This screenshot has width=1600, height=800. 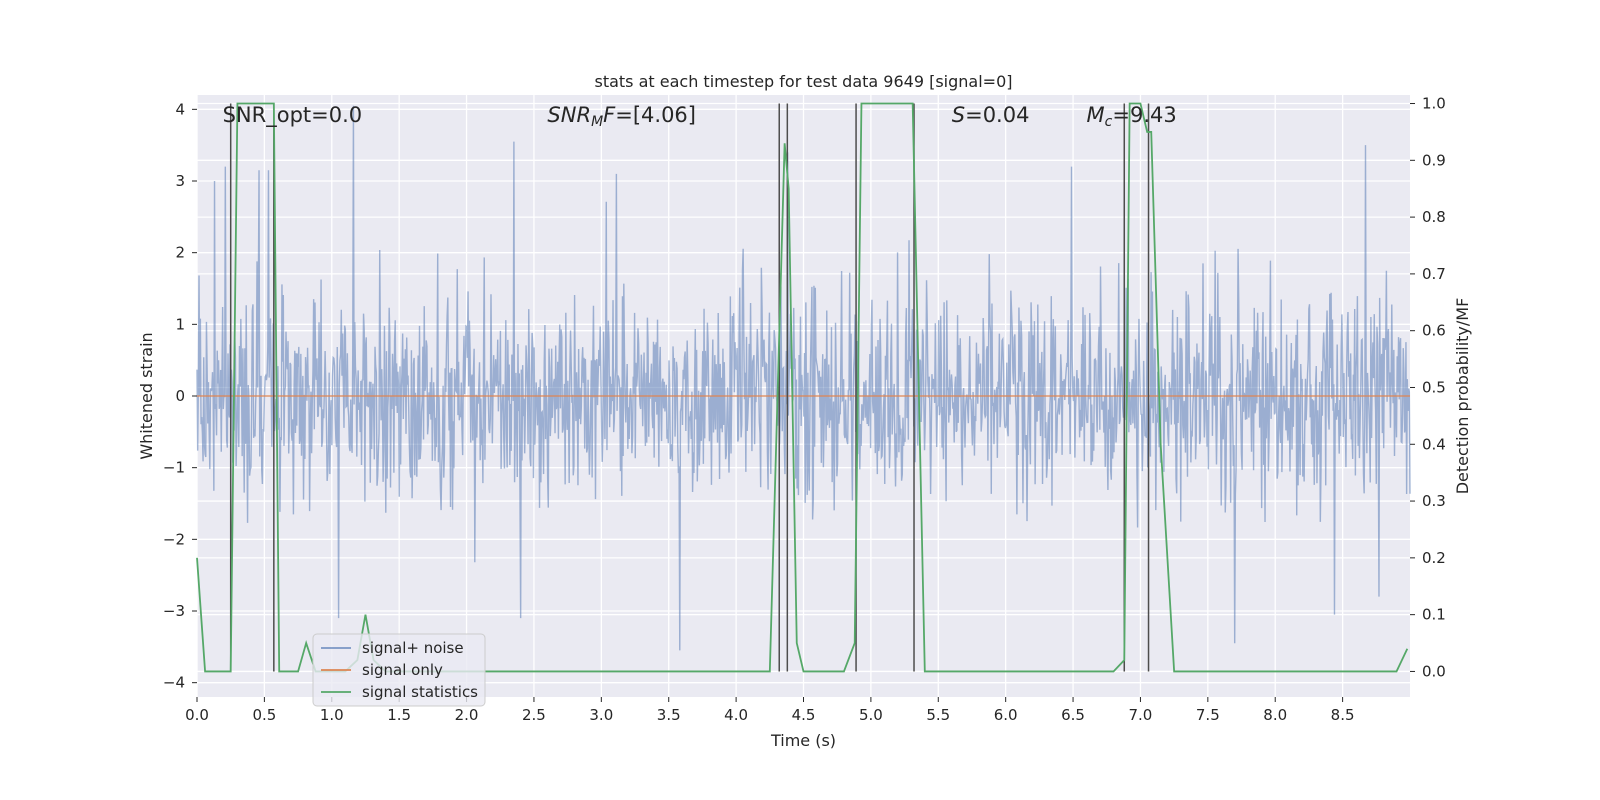 I want to click on y-tick-label: 0, so click(x=180, y=396).